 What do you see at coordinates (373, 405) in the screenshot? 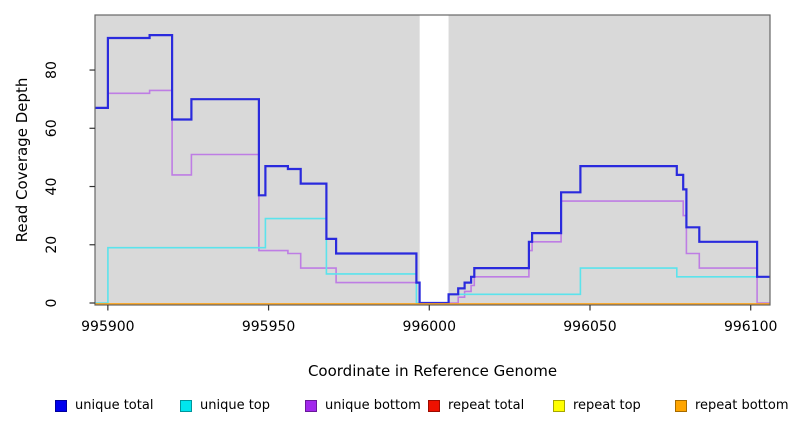
I see `legend-label: unique bottom` at bounding box center [373, 405].